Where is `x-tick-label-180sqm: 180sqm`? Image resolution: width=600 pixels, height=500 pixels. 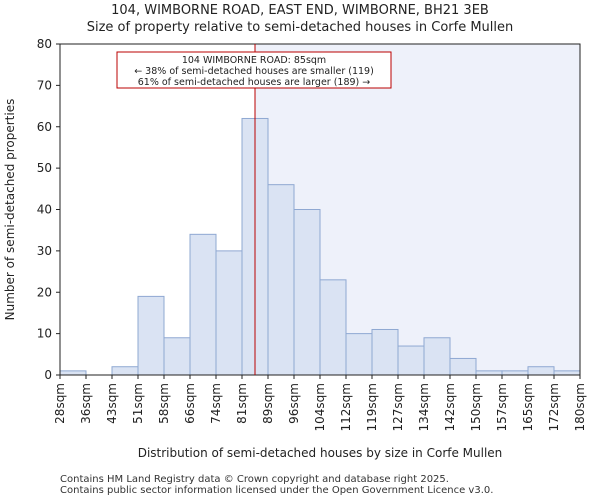
x-tick-label-180sqm: 180sqm is located at coordinates (580, 407).